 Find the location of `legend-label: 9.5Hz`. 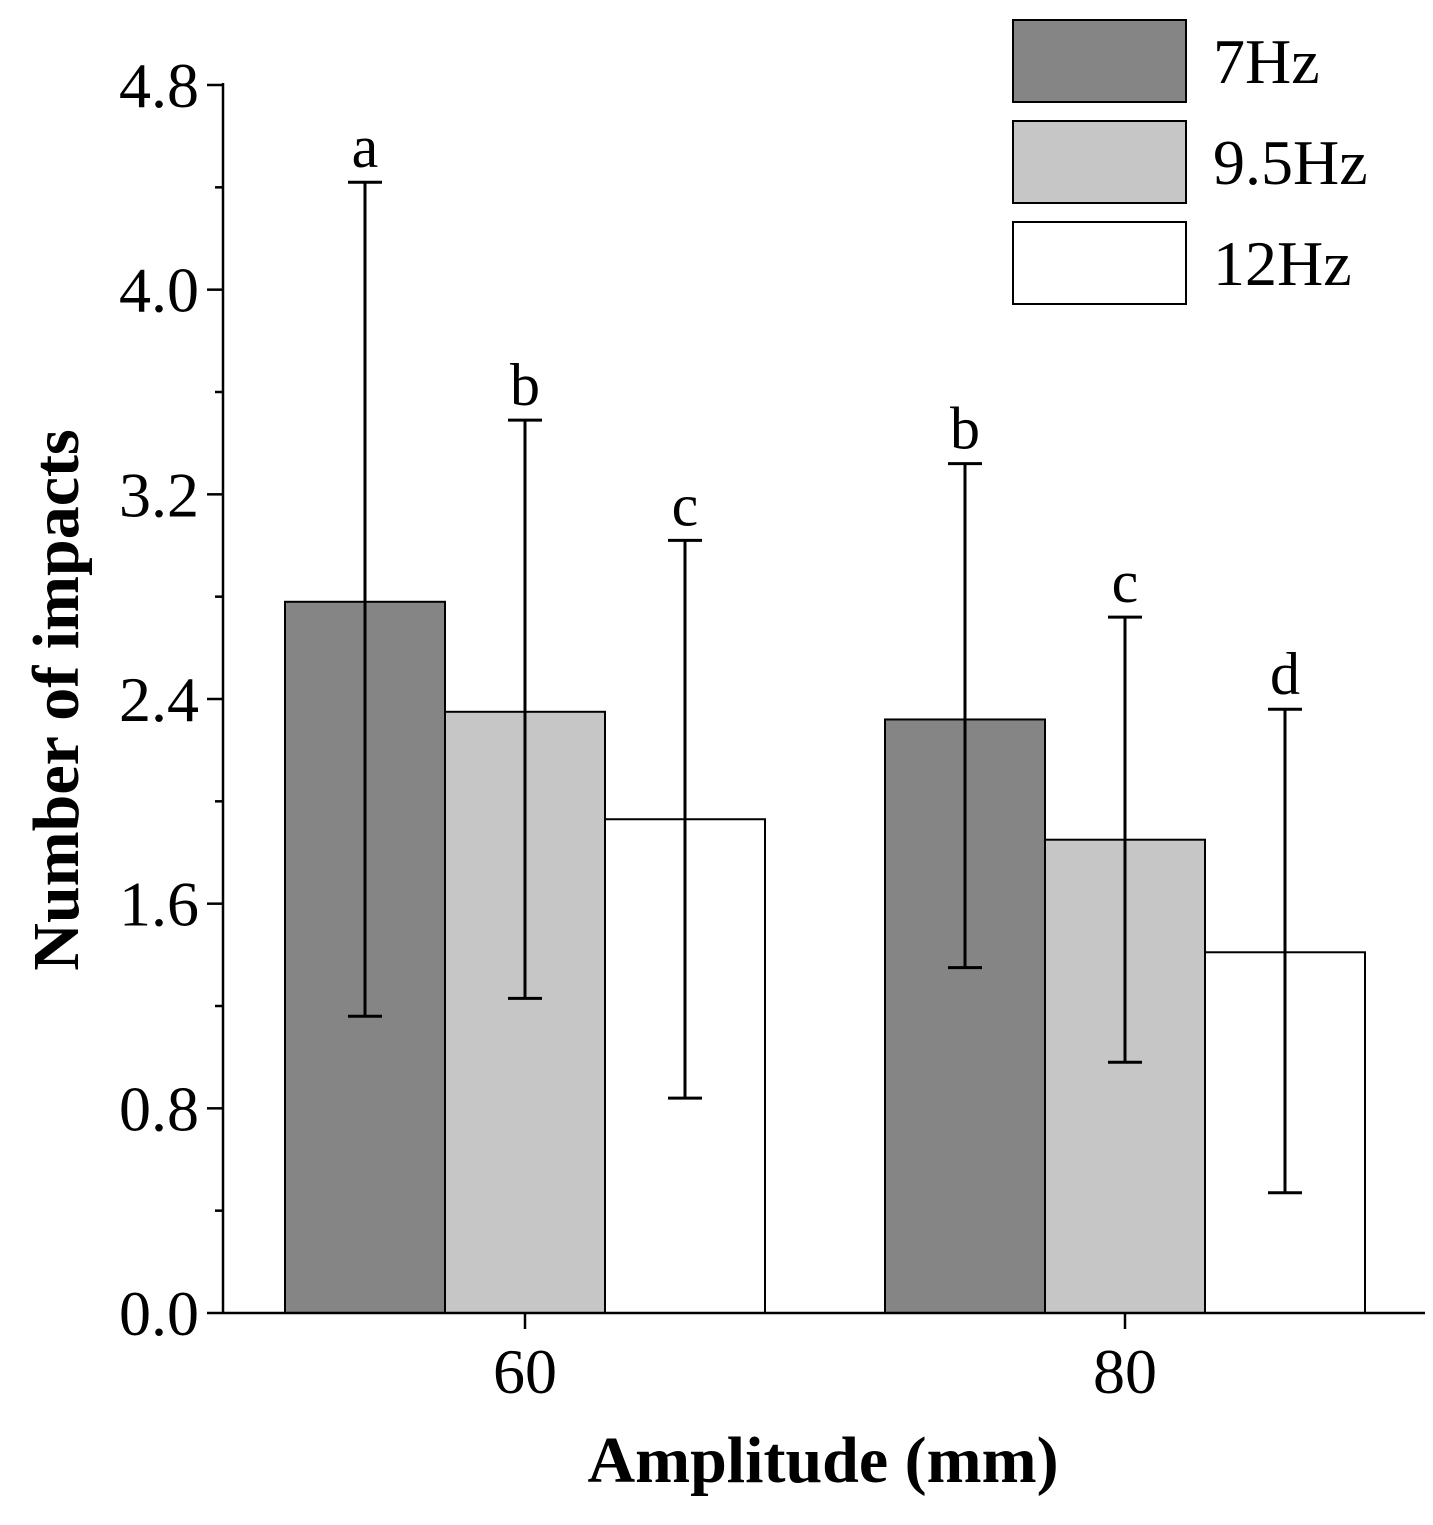

legend-label: 9.5Hz is located at coordinates (1290, 162).